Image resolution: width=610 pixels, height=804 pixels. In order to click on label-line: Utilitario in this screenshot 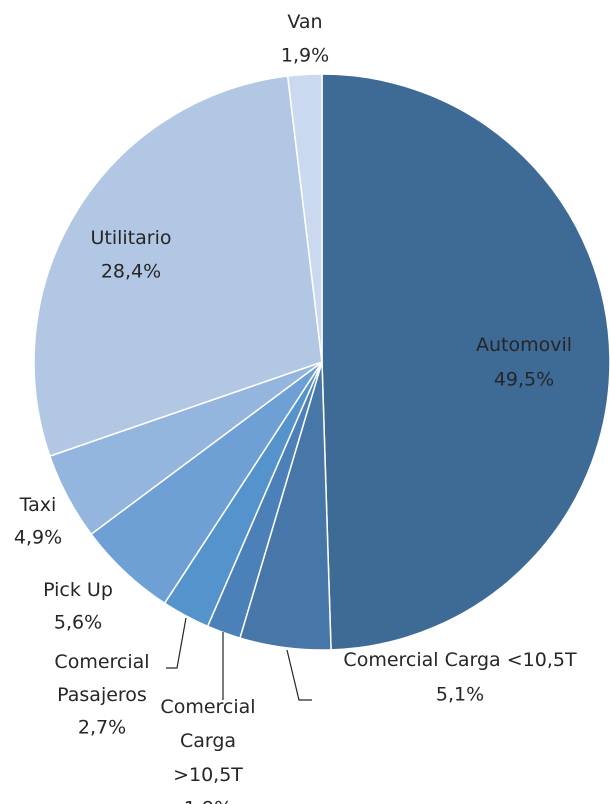, I will do `click(130, 238)`.